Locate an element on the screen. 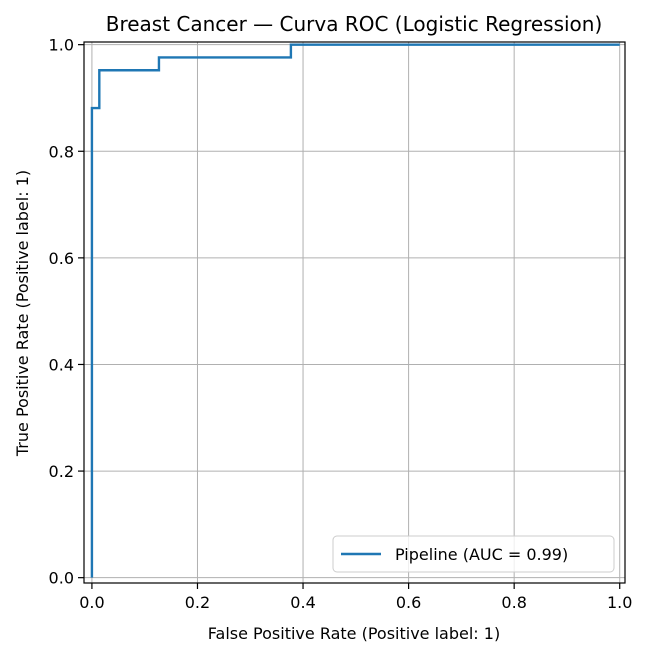 This screenshot has width=659, height=661. legend-entry-pipeline: Pipeline (AUC = 0.99) is located at coordinates (481, 554).